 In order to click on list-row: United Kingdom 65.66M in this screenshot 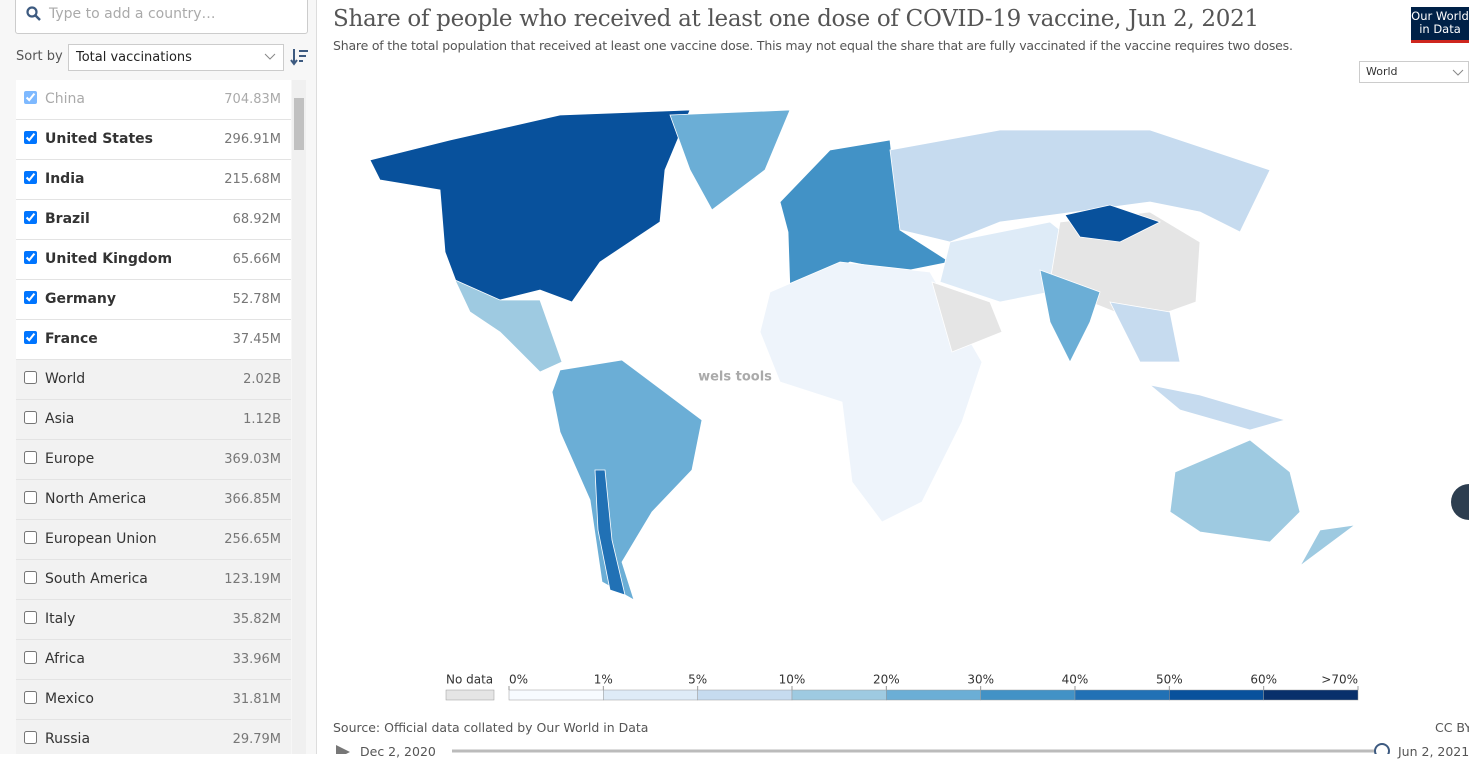, I will do `click(153, 260)`.